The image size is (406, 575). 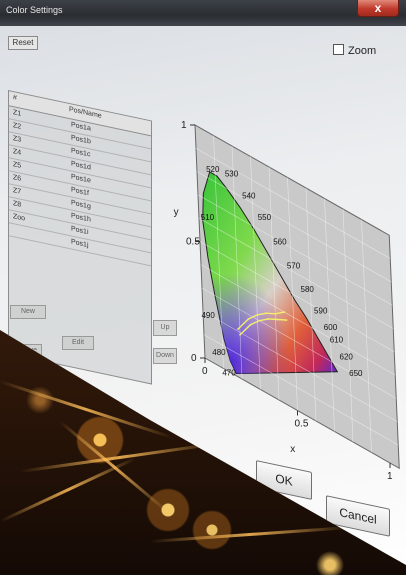 What do you see at coordinates (205, 371) in the screenshot?
I see `x-tick-label: 0` at bounding box center [205, 371].